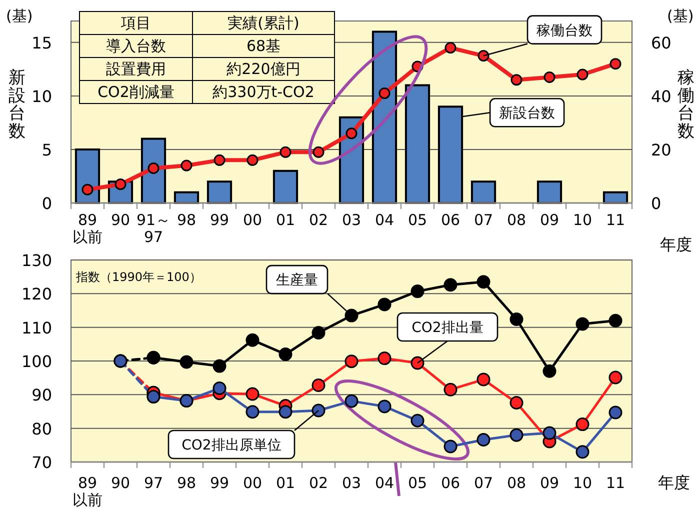  Describe the element at coordinates (656, 203) in the screenshot. I see `y2-tick-label: 0` at that location.